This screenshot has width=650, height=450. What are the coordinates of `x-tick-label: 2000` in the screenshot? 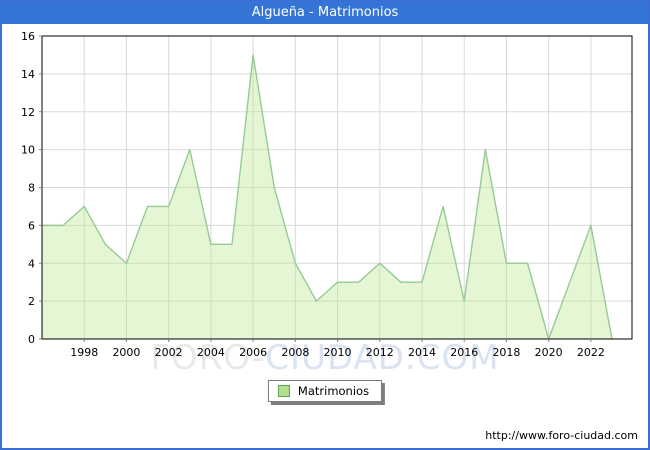 It's located at (126, 352).